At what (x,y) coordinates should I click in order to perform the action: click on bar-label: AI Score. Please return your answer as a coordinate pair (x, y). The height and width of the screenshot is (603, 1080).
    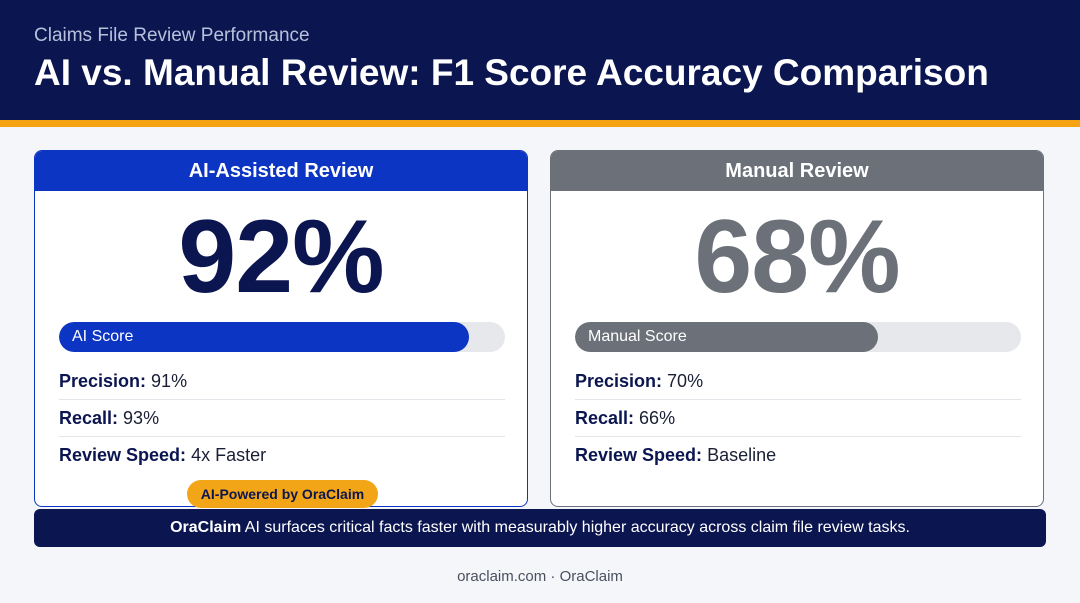
    Looking at the image, I should click on (103, 336).